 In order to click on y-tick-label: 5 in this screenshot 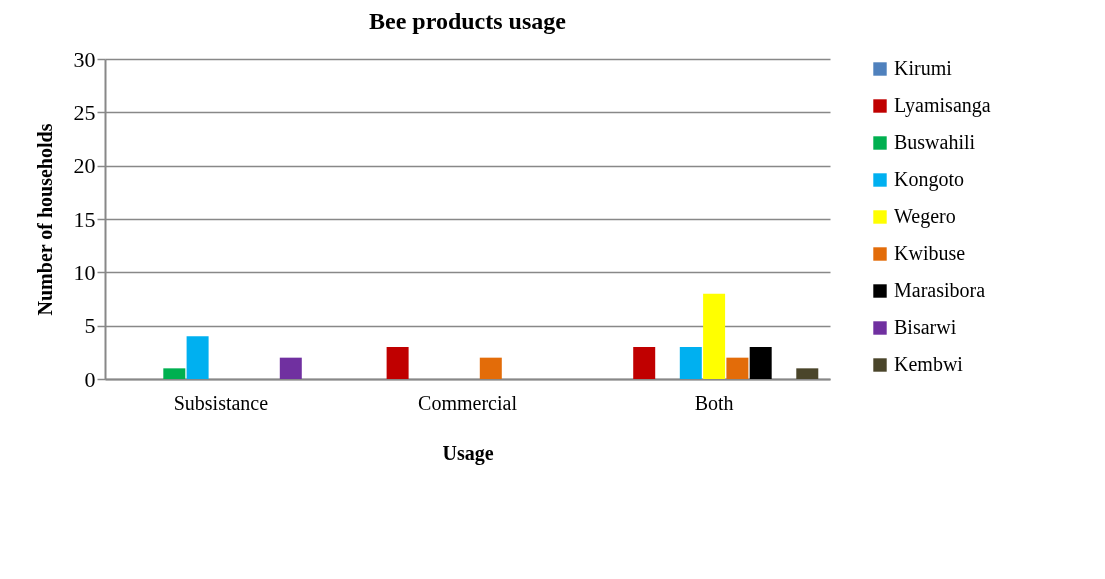, I will do `click(90, 326)`.